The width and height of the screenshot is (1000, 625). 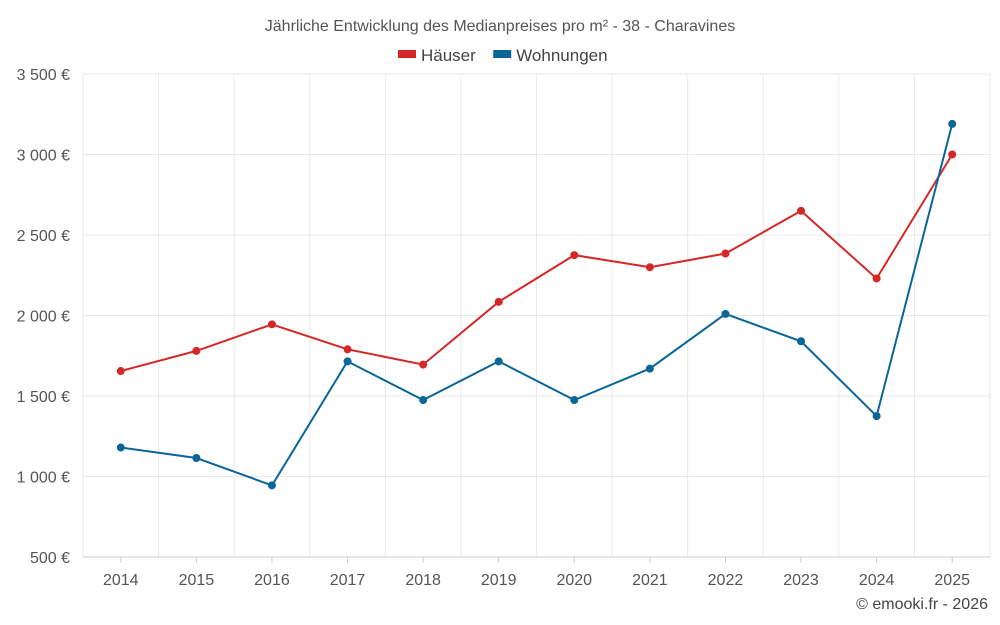 What do you see at coordinates (499, 580) in the screenshot?
I see `x-tick-label: 2019` at bounding box center [499, 580].